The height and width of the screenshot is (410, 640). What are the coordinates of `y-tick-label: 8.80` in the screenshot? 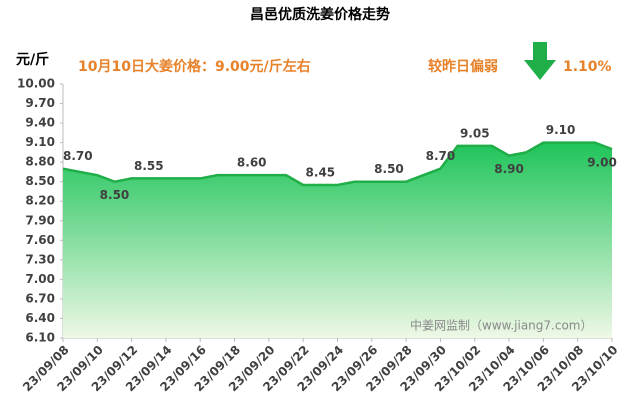 It's located at (40, 162).